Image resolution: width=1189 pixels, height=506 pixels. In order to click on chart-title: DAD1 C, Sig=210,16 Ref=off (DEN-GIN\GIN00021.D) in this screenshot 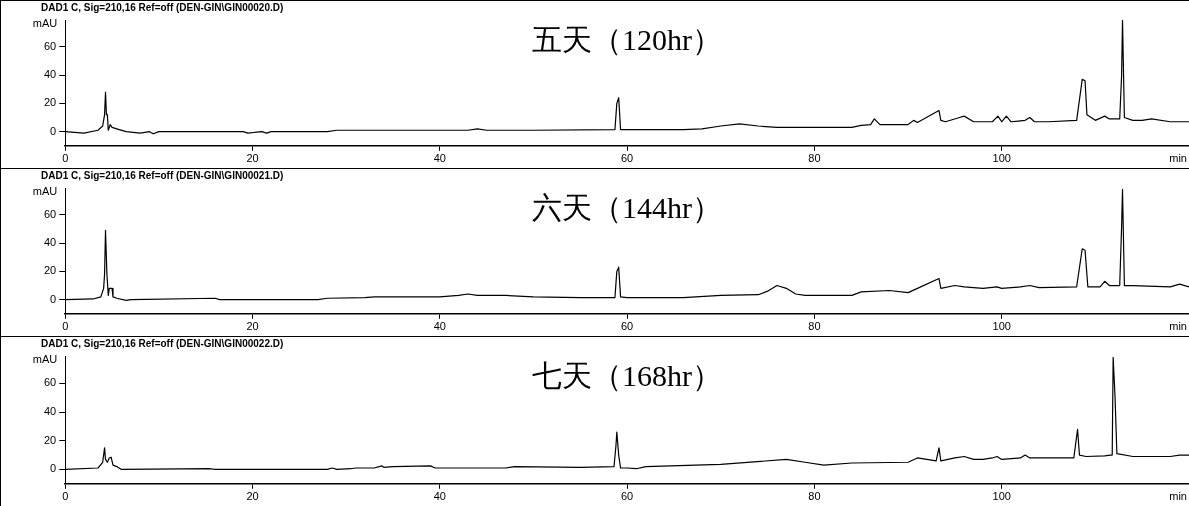, I will do `click(162, 175)`.